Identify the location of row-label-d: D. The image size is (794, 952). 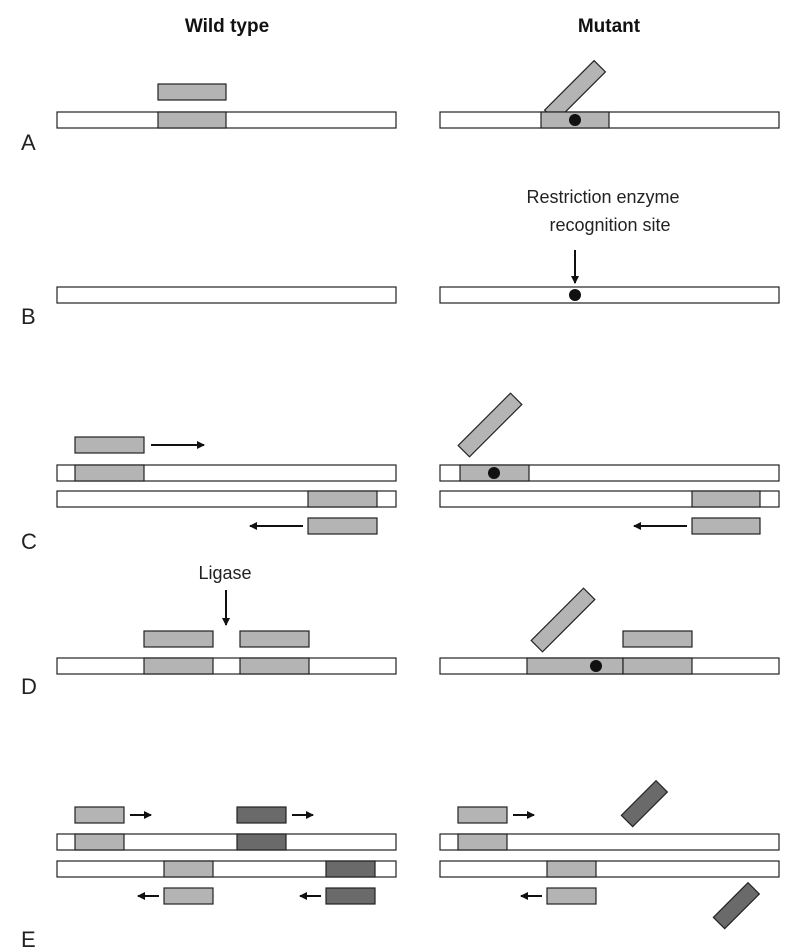
(29, 686).